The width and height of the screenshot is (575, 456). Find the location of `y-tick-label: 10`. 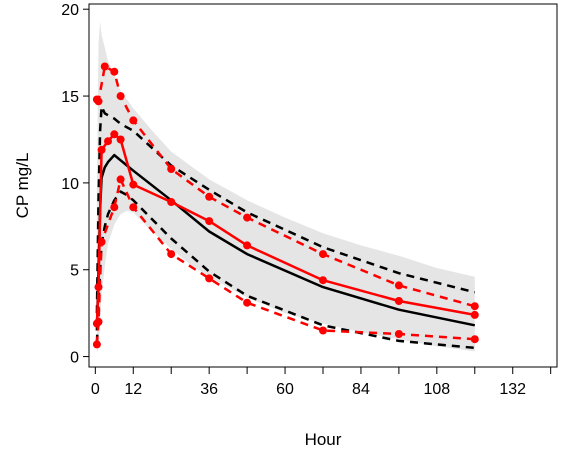

y-tick-label: 10 is located at coordinates (70, 184).